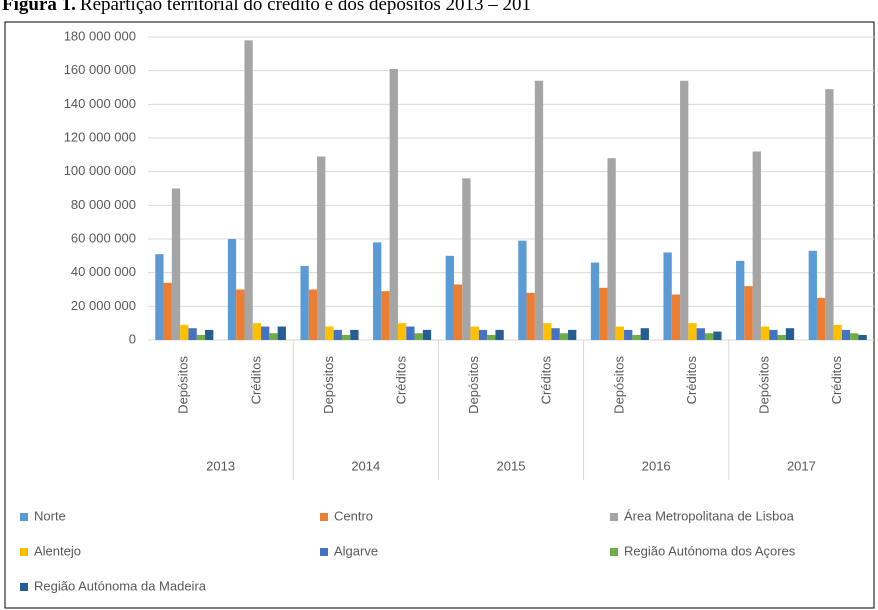  I want to click on y-tick-label: 180 000 000, so click(100, 35).